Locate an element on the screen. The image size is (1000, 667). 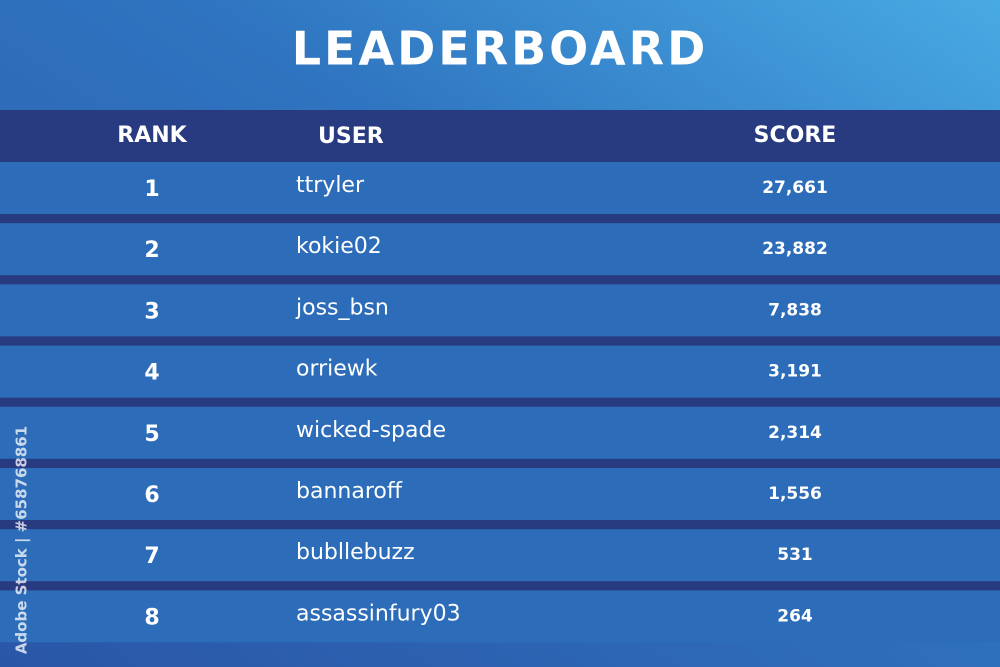
user-name: joss_bsn is located at coordinates (342, 307).